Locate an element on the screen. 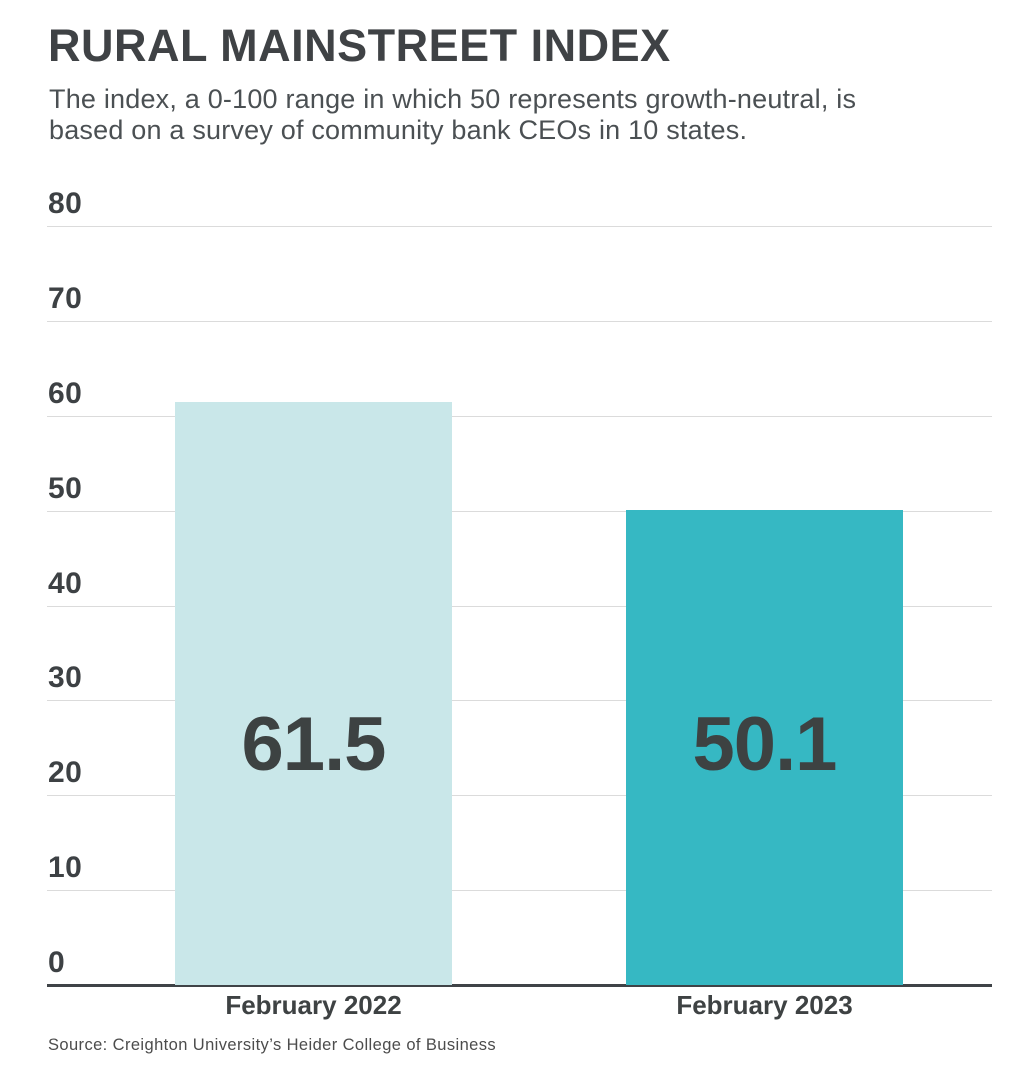 The height and width of the screenshot is (1073, 1023). x-axis-line is located at coordinates (519, 985).